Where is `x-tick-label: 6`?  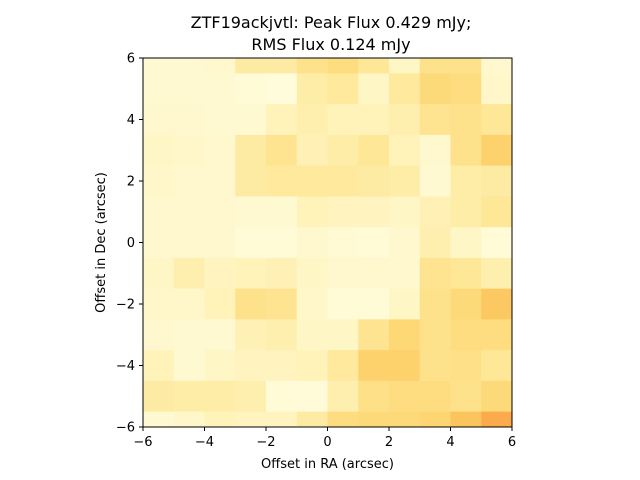
x-tick-label: 6 is located at coordinates (512, 442).